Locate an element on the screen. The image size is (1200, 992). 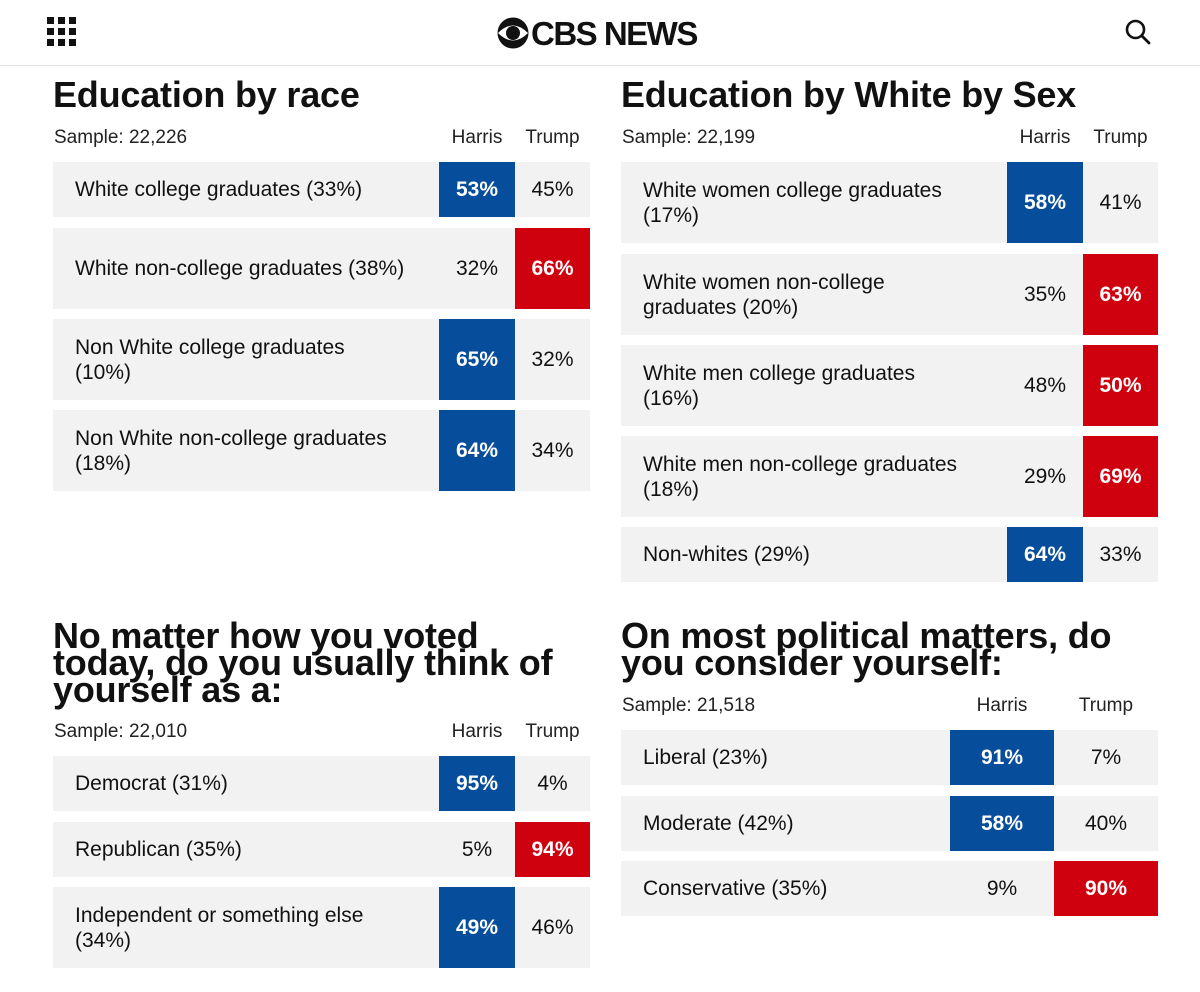
harris-value: 91% is located at coordinates (1002, 757).